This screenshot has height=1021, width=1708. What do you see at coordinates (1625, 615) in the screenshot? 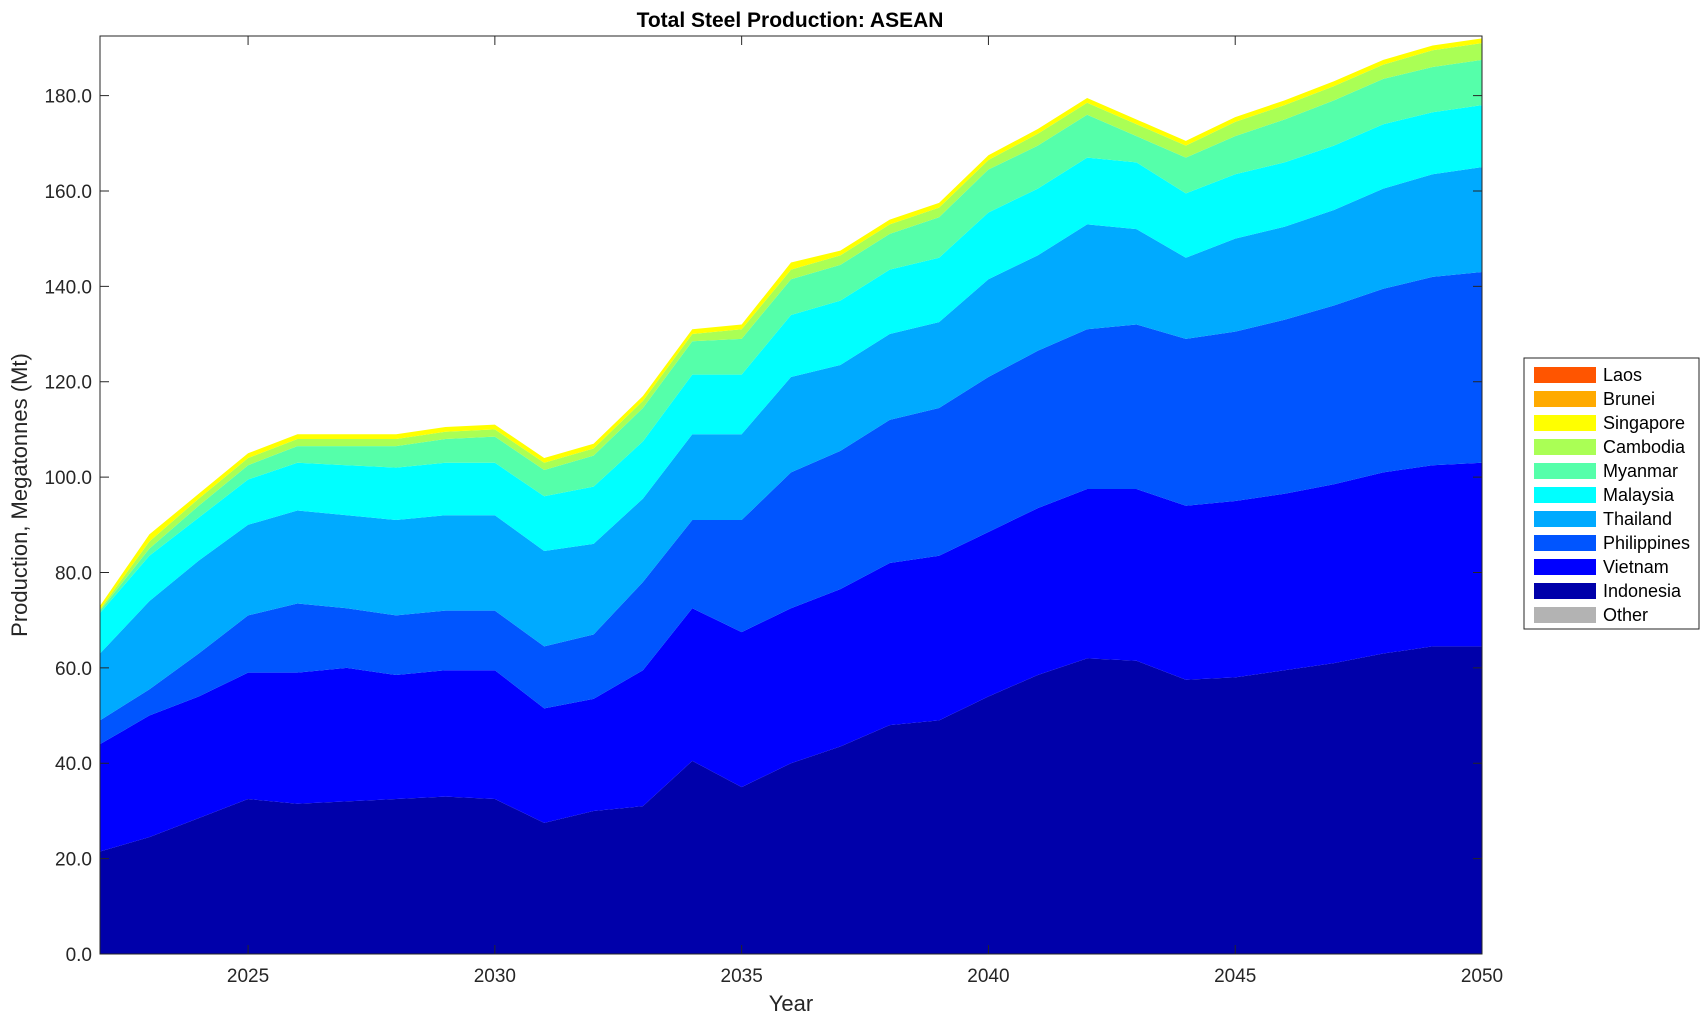
I see `legend-label-other: Other` at bounding box center [1625, 615].